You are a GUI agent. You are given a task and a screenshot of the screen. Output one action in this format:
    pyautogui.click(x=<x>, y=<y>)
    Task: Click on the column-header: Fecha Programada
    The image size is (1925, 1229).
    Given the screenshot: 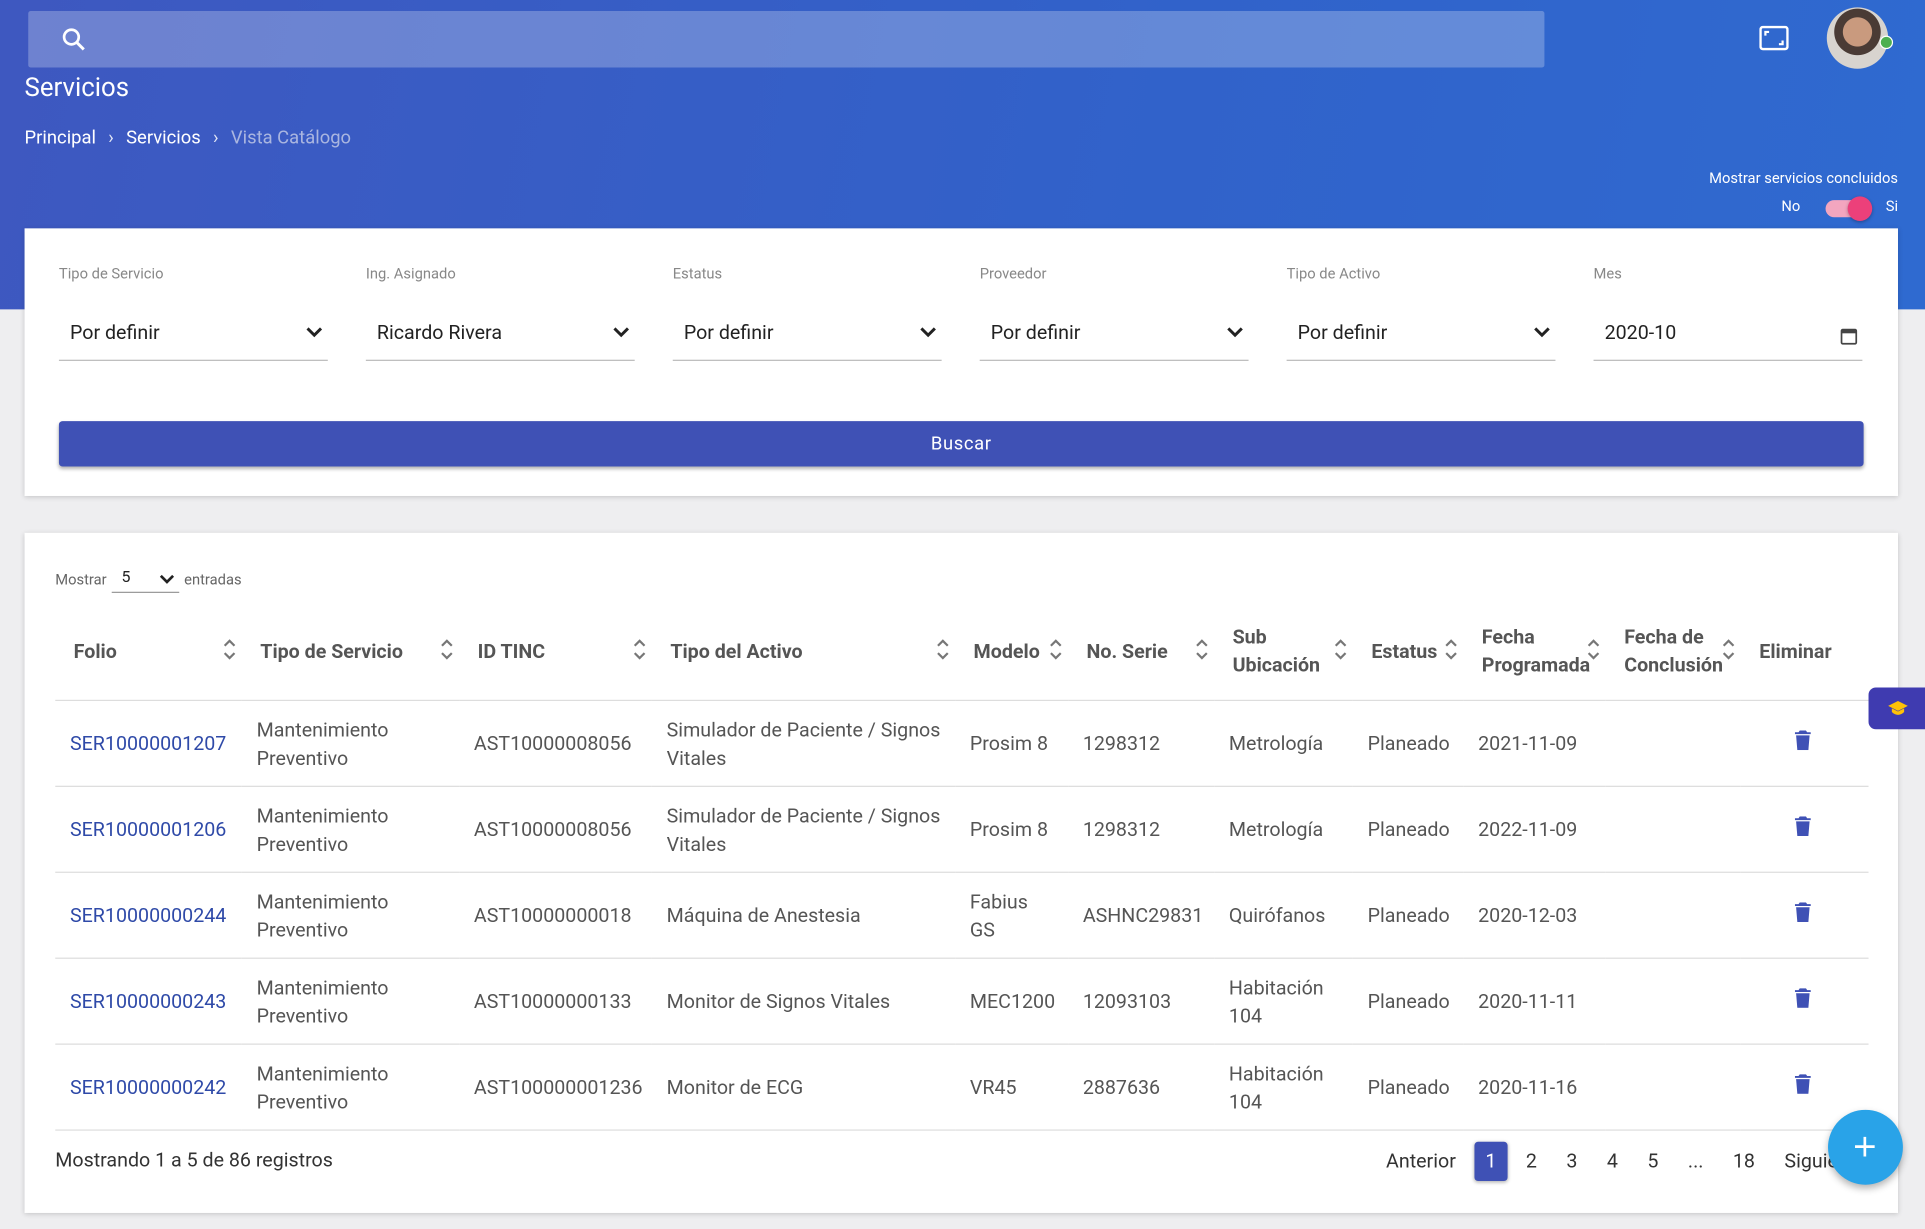 What is the action you would take?
    pyautogui.click(x=1534, y=651)
    